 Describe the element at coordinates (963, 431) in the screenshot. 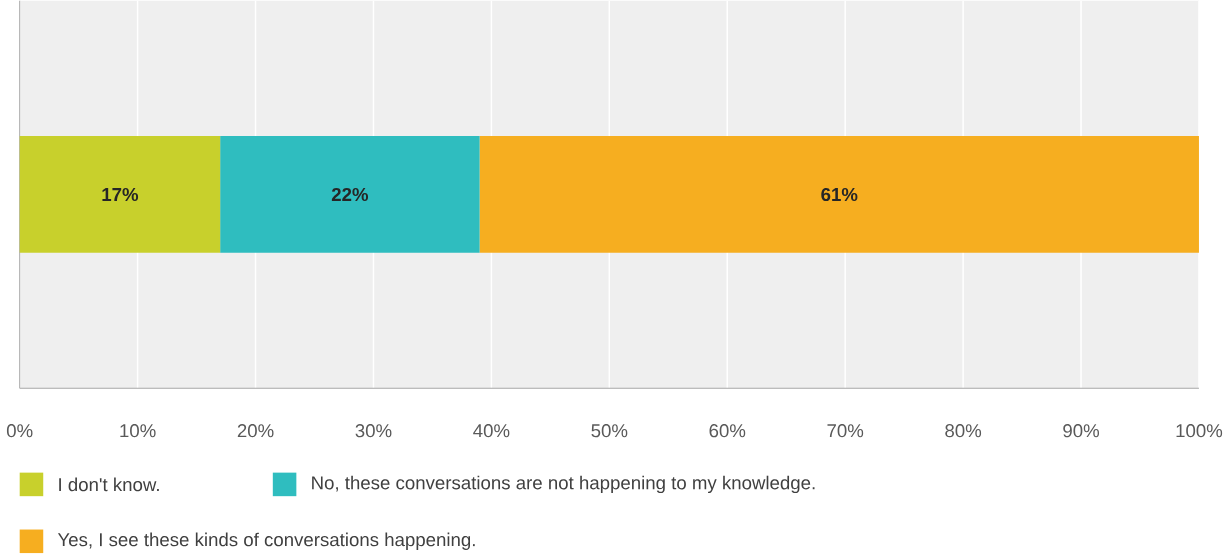

I see `x-tick-label: 80%` at that location.